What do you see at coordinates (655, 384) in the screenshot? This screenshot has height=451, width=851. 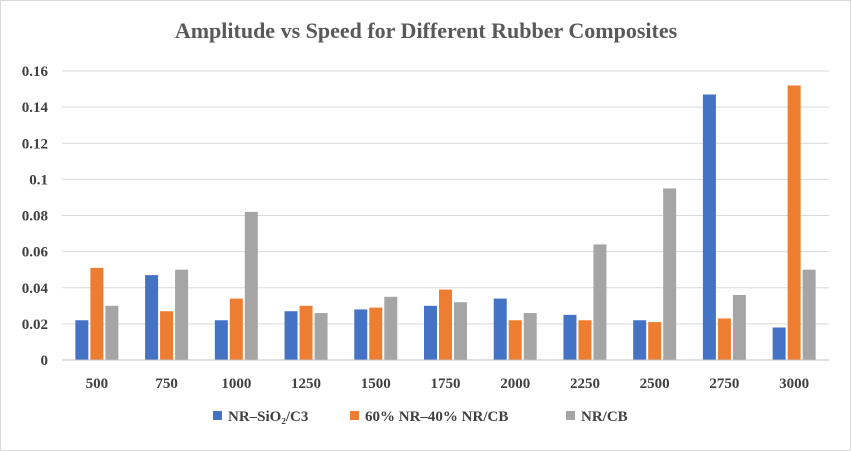 I see `x-tick-label: 2500` at bounding box center [655, 384].